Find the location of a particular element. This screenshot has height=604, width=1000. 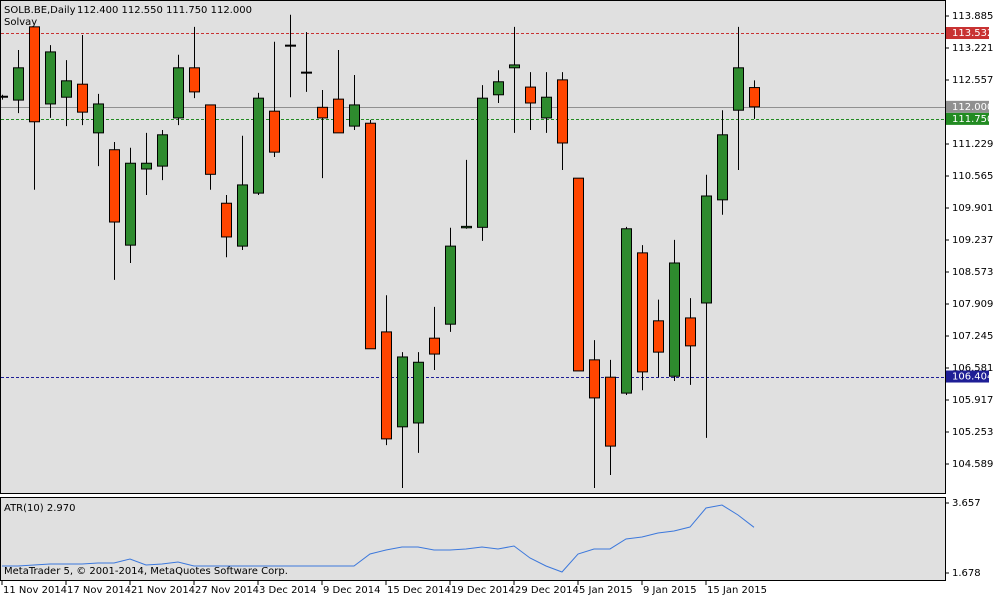

x-tick-label: 17 Nov 2014 is located at coordinates (99, 590).